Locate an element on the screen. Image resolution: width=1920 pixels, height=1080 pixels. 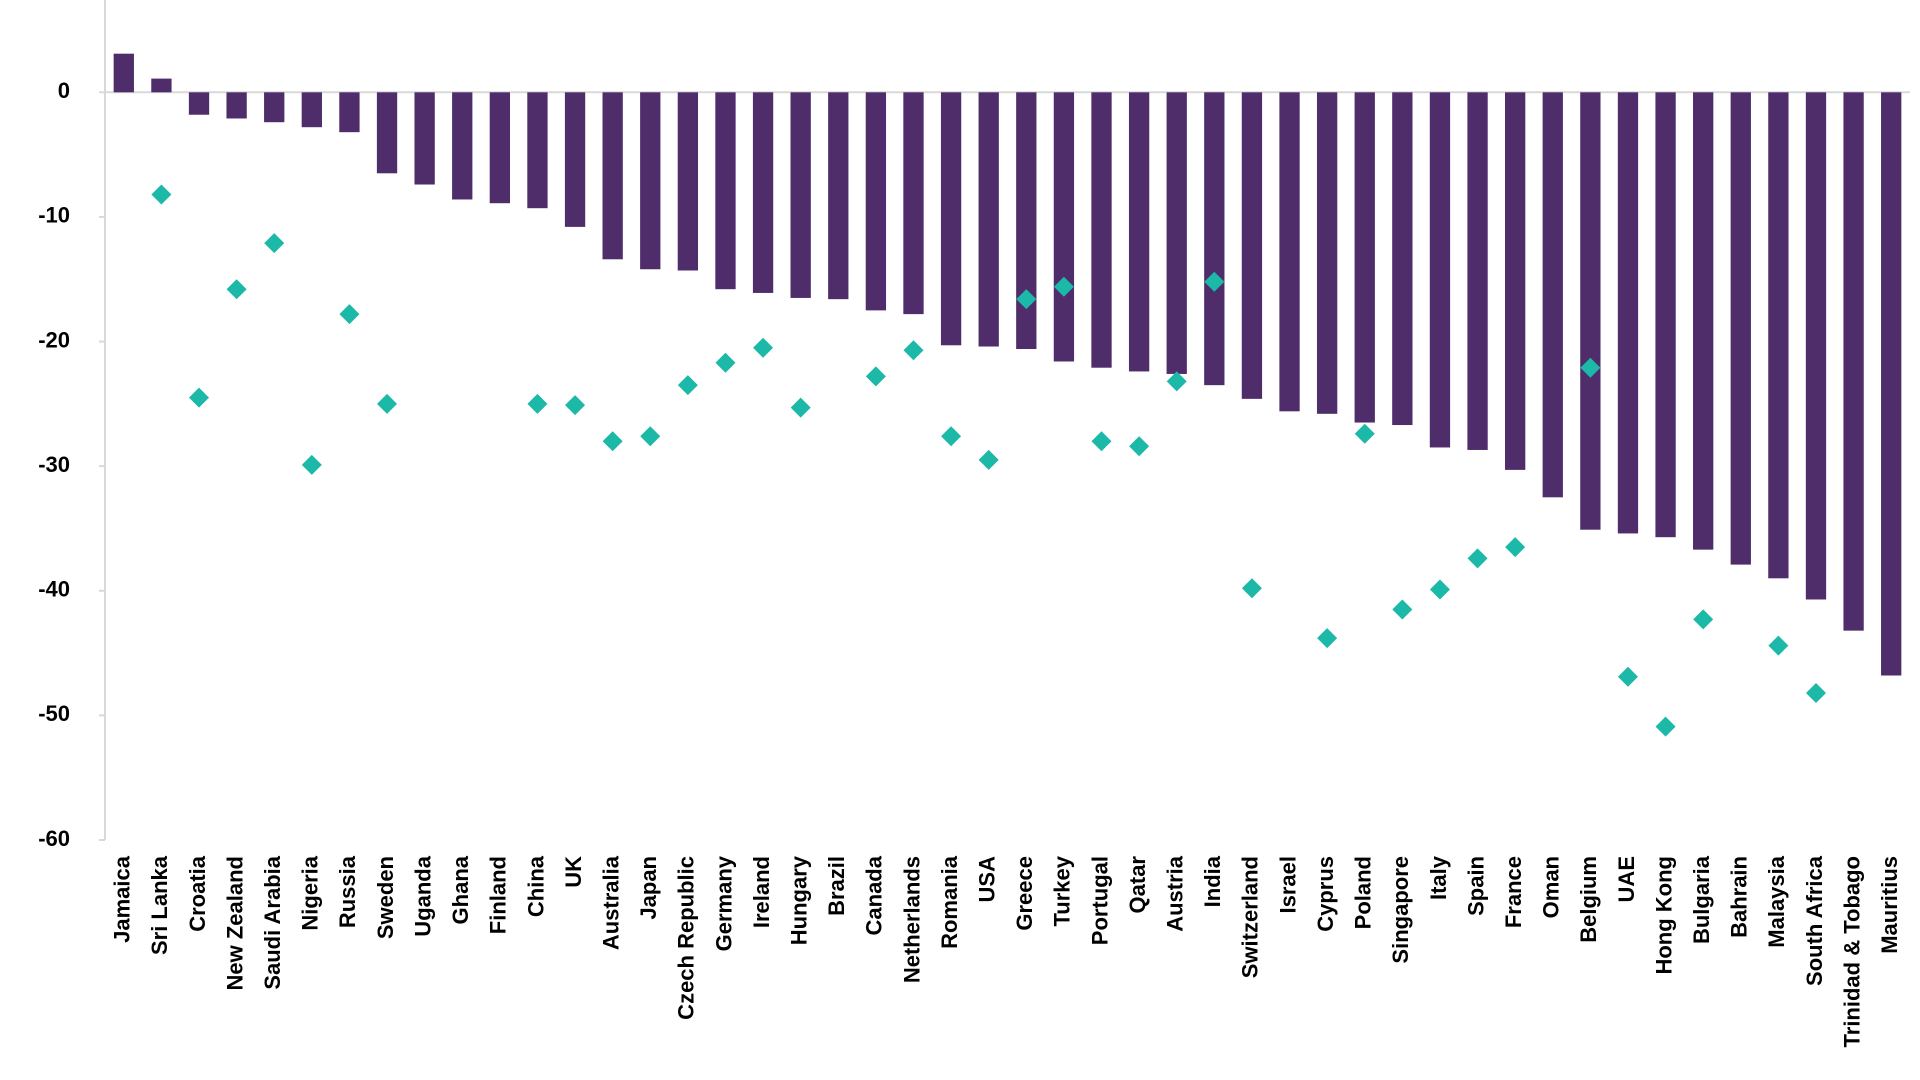
x-tick-label: Malaysia is located at coordinates (1776, 901).